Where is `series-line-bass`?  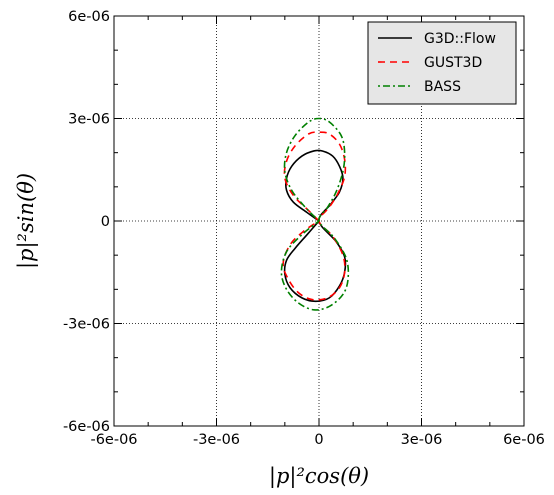 series-line-bass is located at coordinates (315, 214).